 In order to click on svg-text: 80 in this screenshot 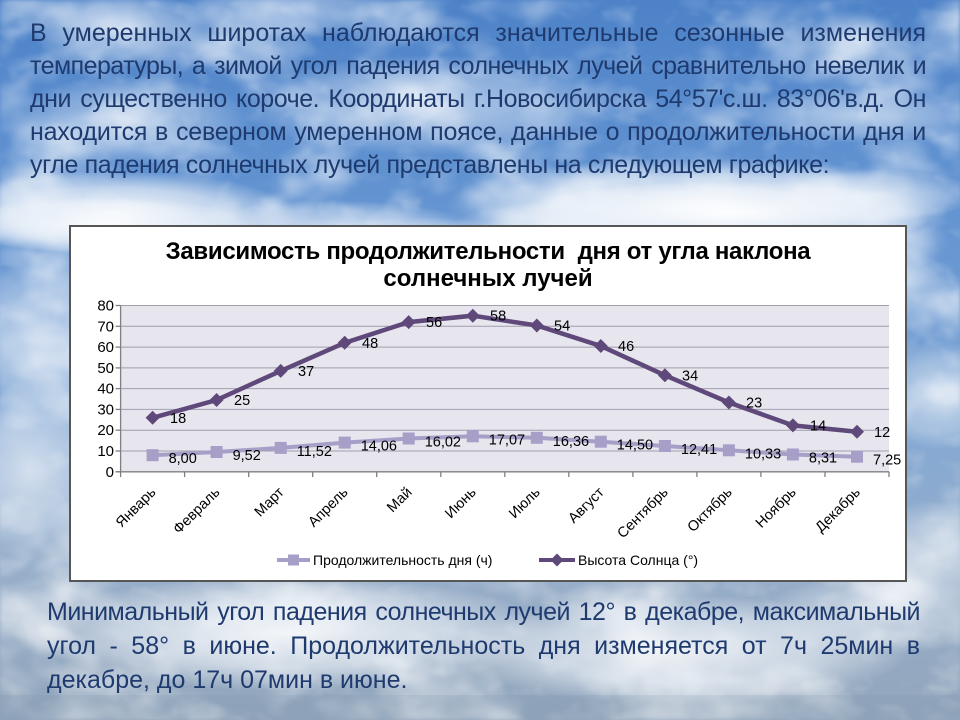, I will do `click(105, 306)`.